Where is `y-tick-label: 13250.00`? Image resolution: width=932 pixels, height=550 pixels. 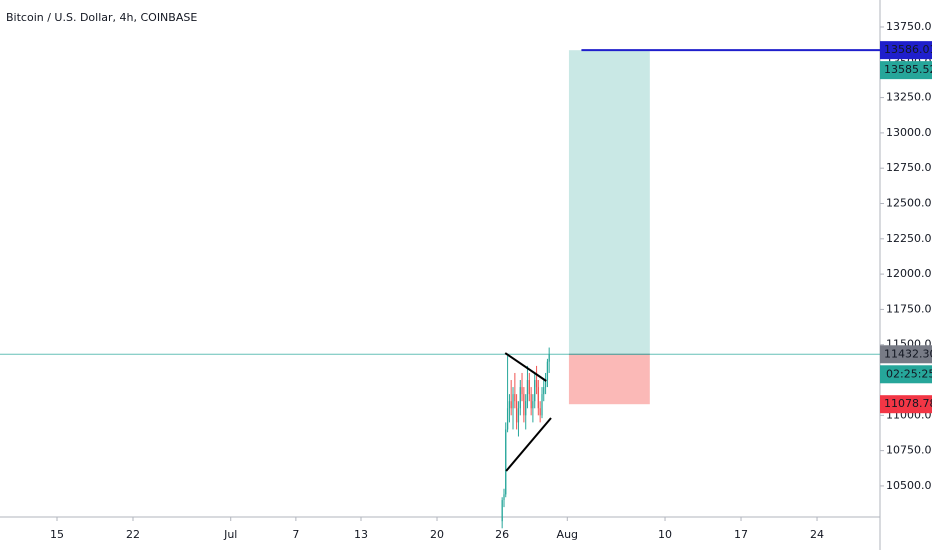
y-tick-label: 13250.00 is located at coordinates (909, 97).